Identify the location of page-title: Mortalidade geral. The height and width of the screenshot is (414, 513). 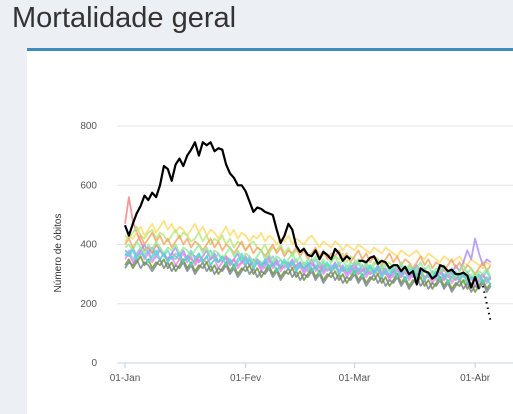
(124, 18).